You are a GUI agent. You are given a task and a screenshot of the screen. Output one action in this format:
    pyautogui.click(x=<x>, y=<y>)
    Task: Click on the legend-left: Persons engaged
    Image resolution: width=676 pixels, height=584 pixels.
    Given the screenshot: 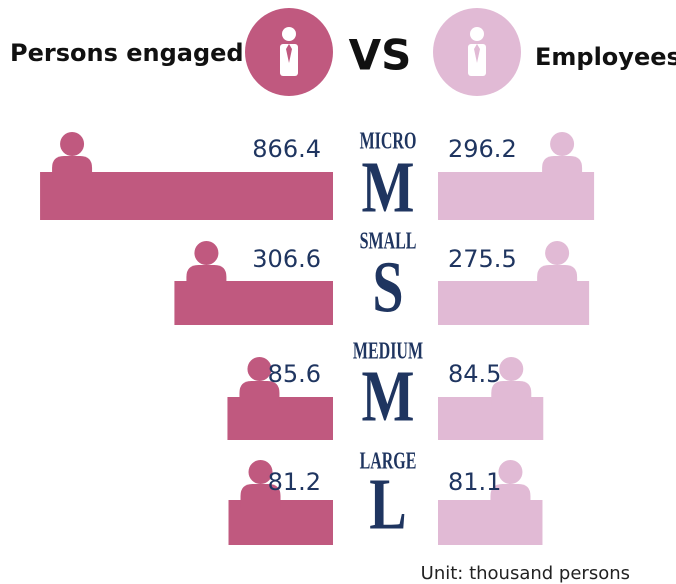 What is the action you would take?
    pyautogui.click(x=127, y=53)
    